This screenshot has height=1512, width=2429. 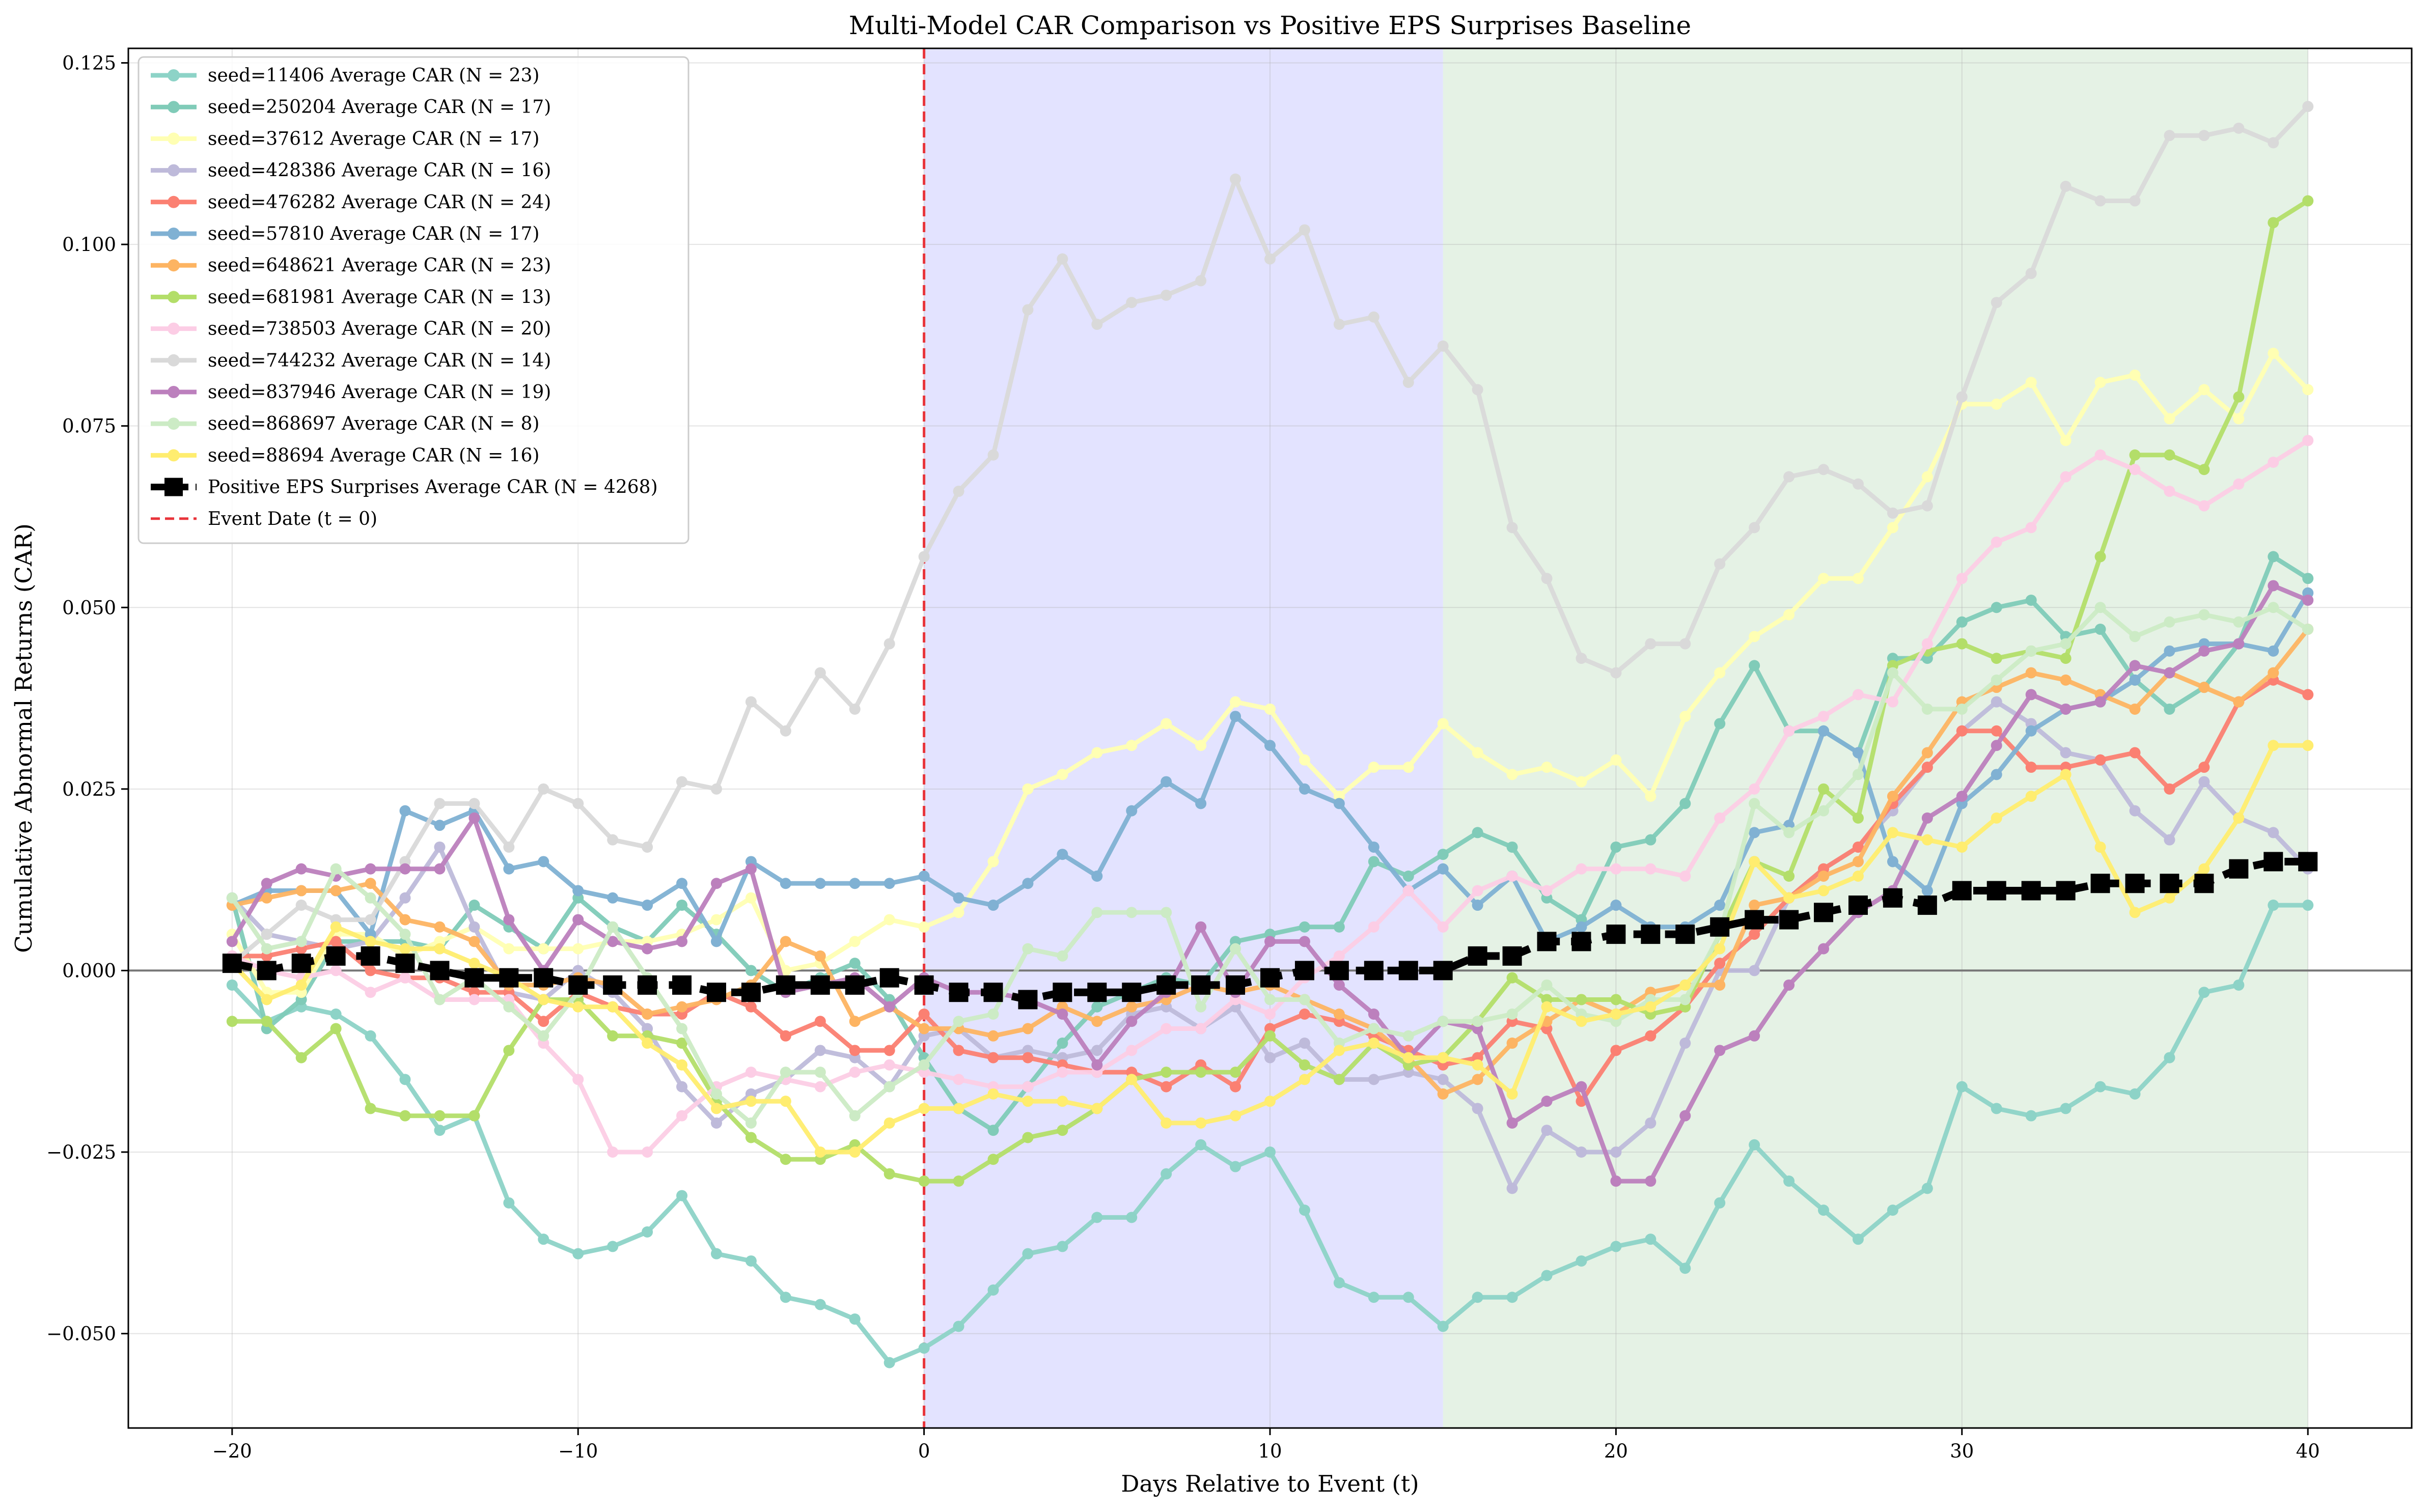 I want to click on y-tick-label: 0.025, so click(x=89, y=789).